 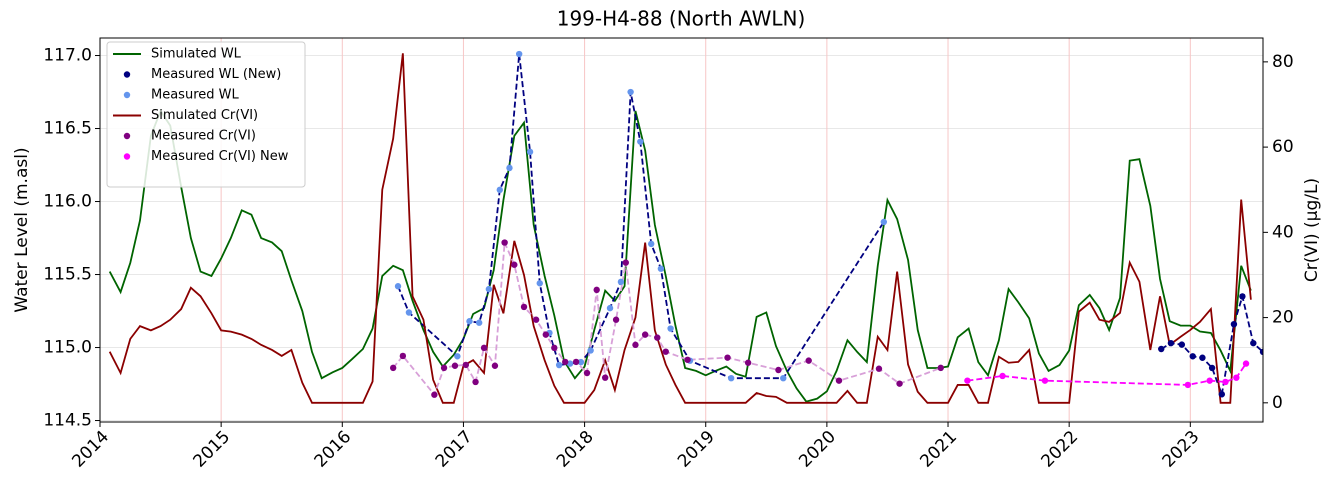 I want to click on legend-box, so click(x=206, y=114).